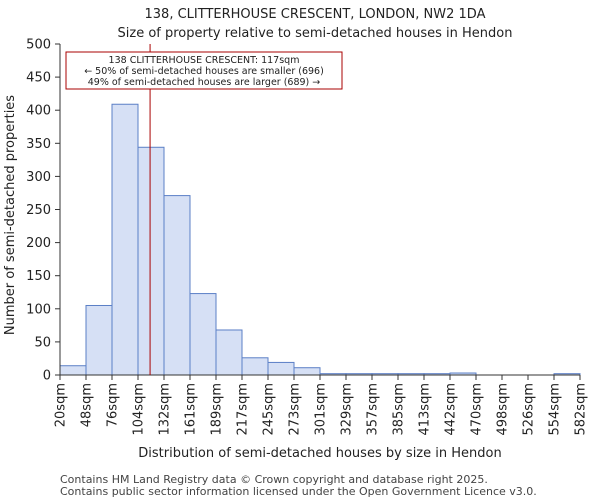 The width and height of the screenshot is (600, 500). I want to click on y-tick-label: 0, so click(47, 376).